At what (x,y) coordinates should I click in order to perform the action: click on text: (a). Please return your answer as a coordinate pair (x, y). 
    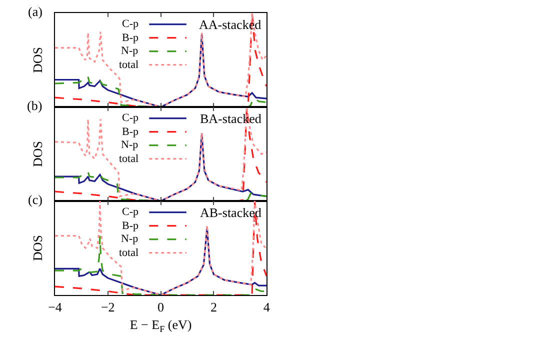
    Looking at the image, I should click on (35, 11).